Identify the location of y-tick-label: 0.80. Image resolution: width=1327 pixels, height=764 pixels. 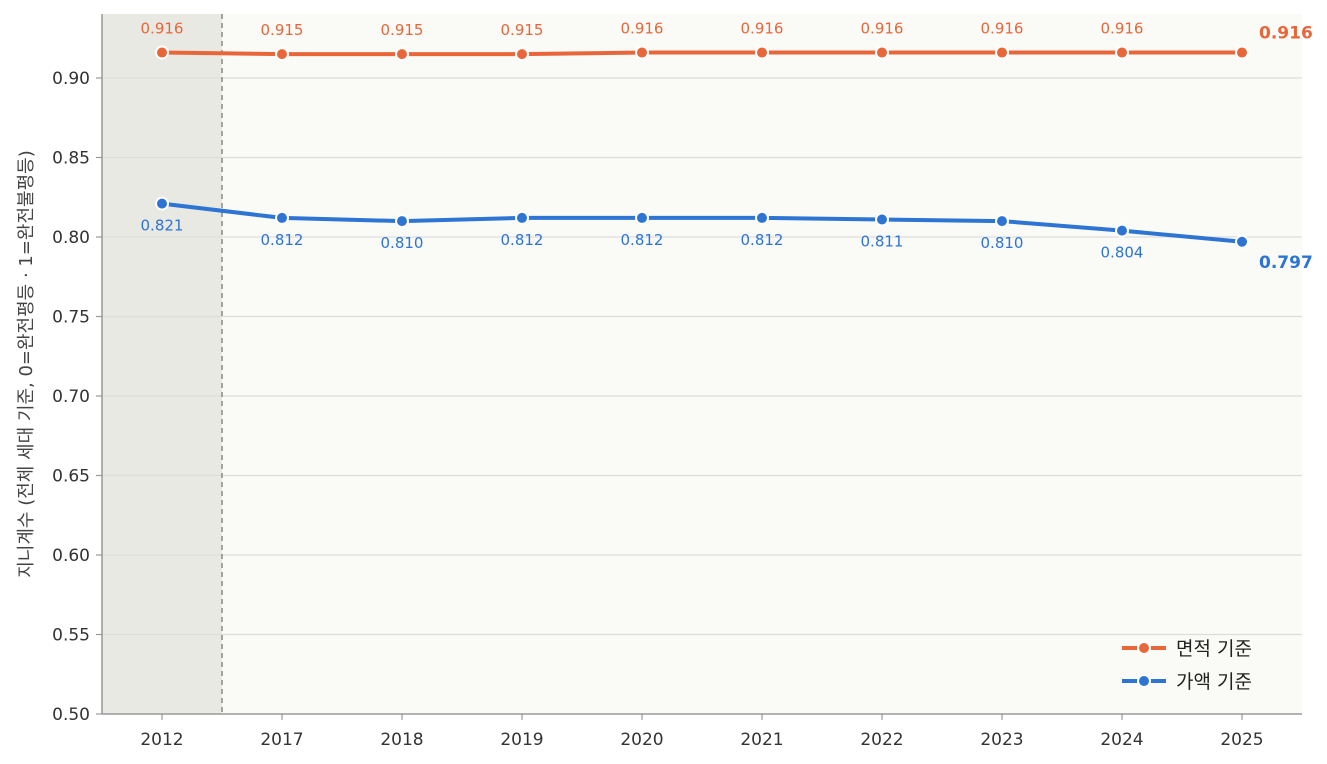
(71, 238).